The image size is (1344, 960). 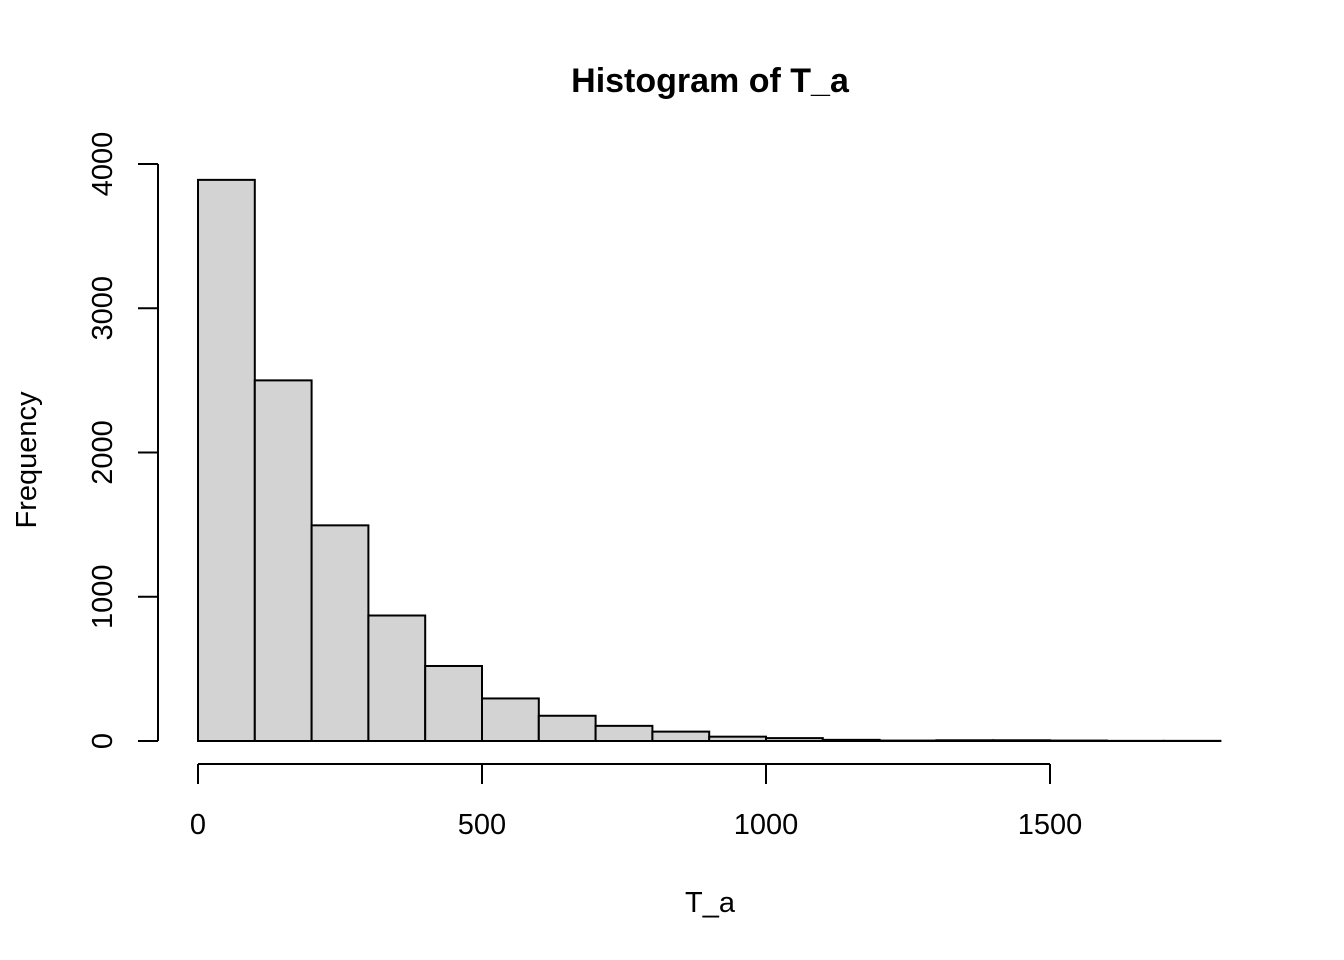 I want to click on y-tick-label: 2000, so click(x=103, y=452).